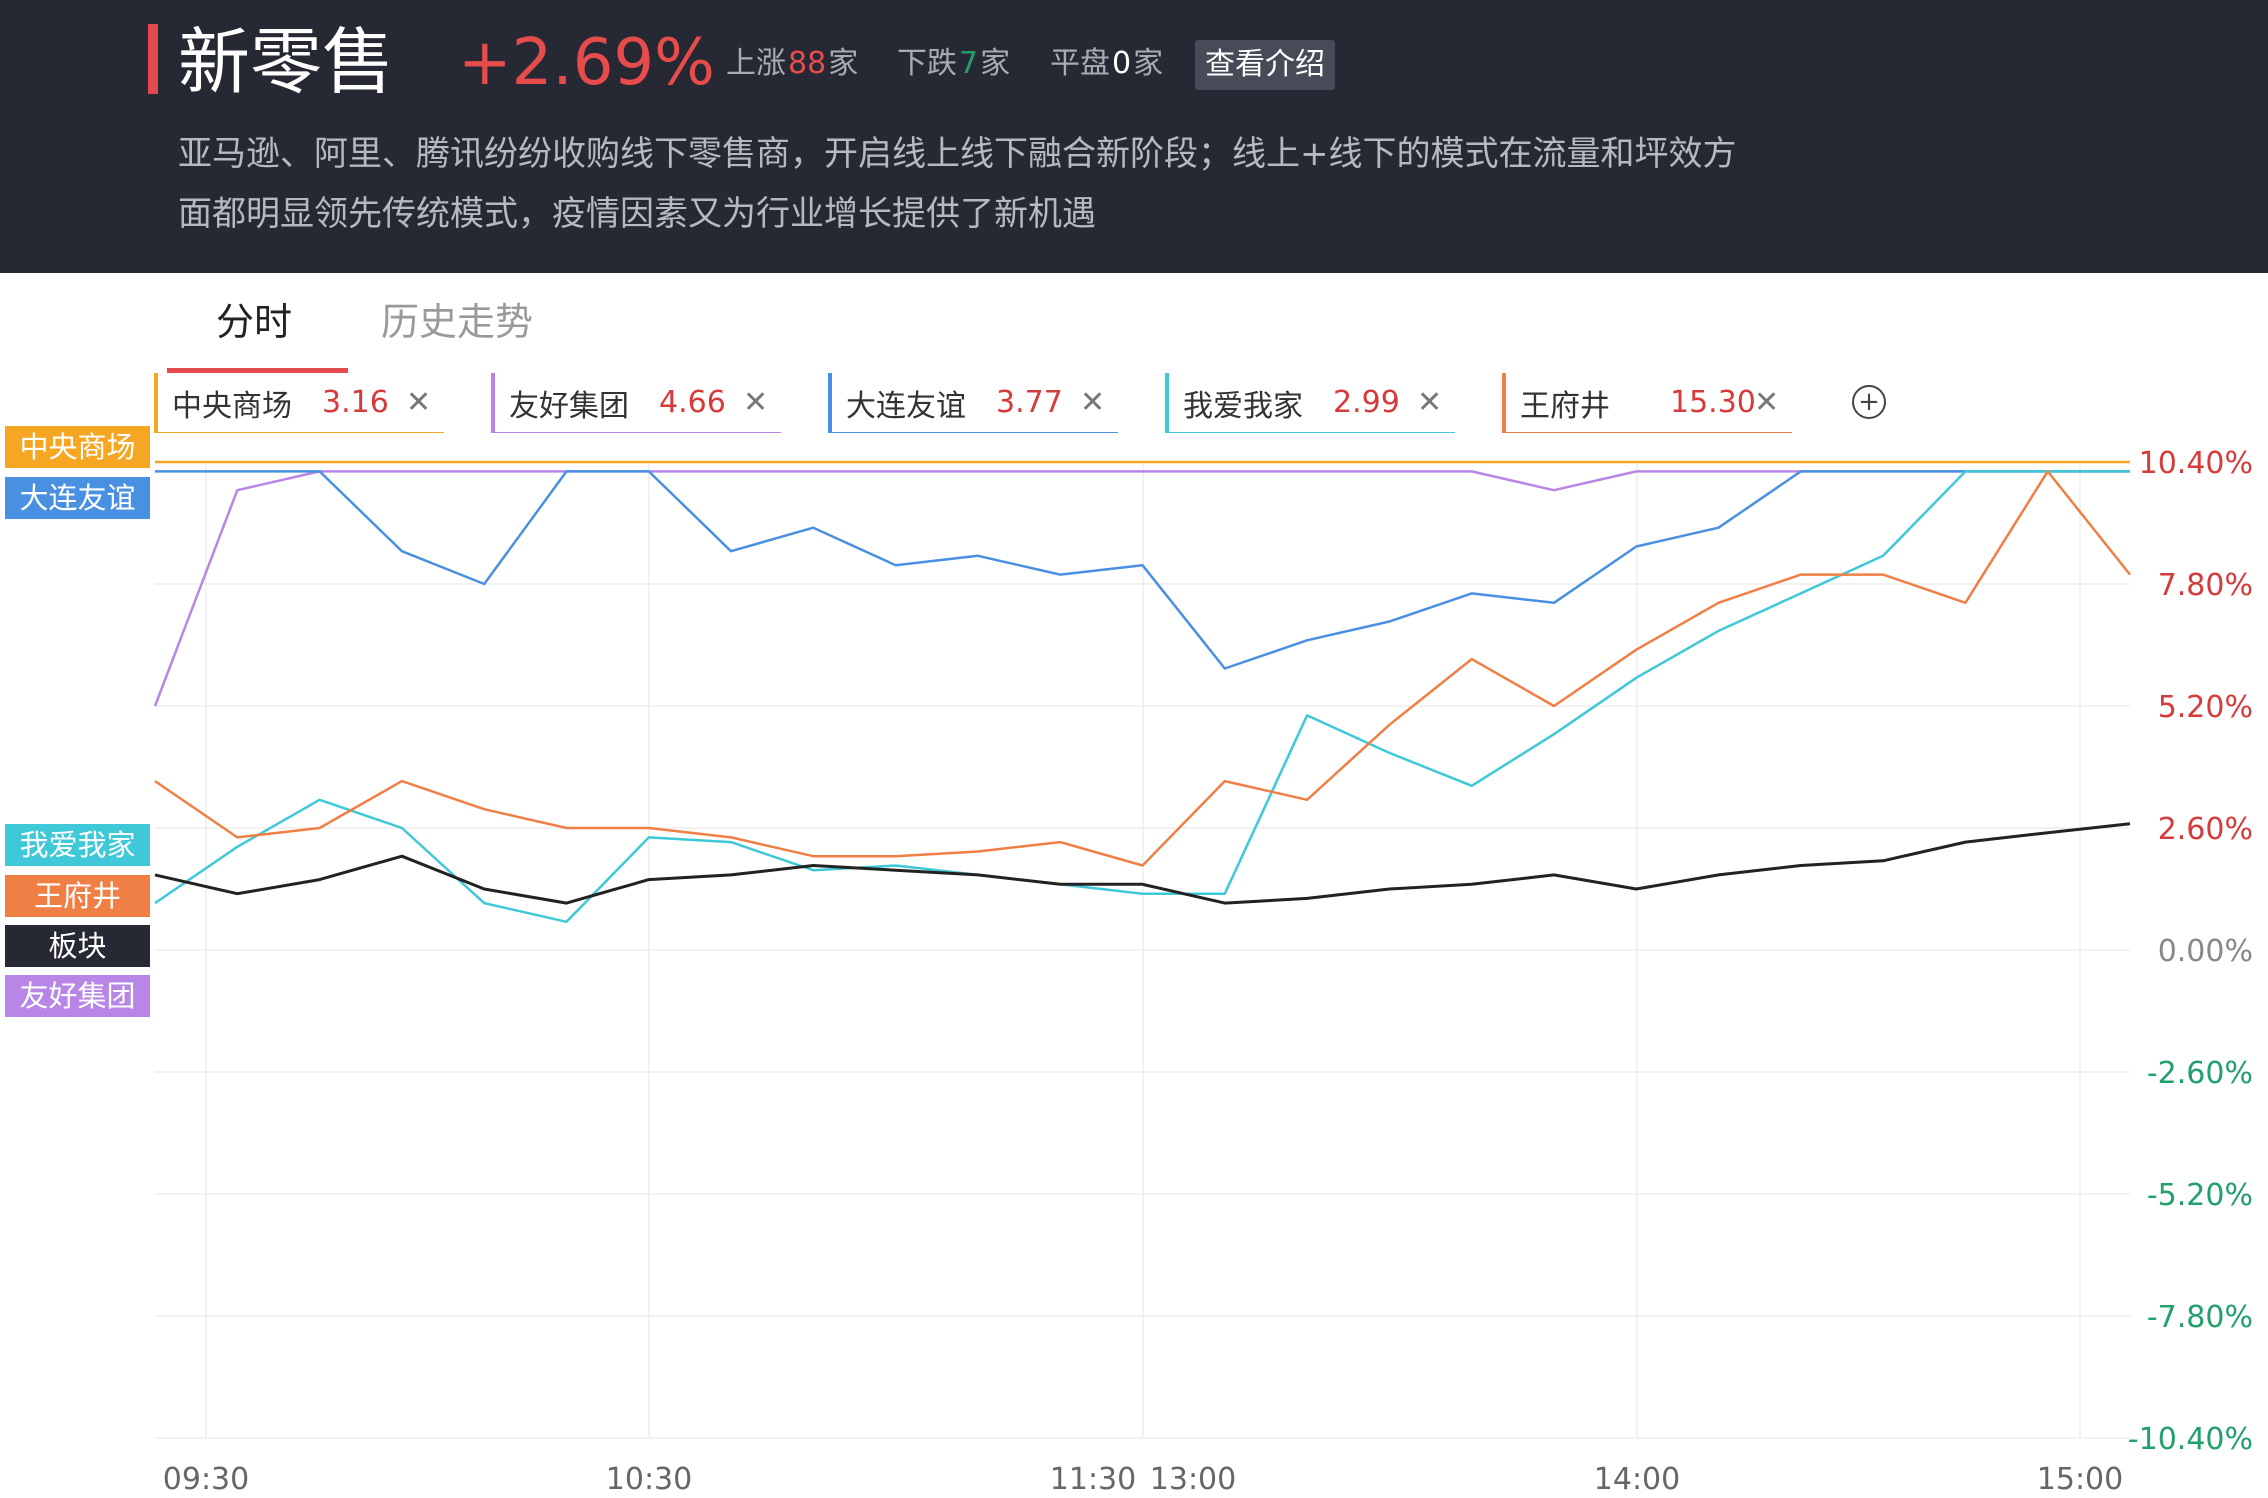 The height and width of the screenshot is (1498, 2268). What do you see at coordinates (77, 845) in the screenshot?
I see `legend-woai: 我爱我家` at bounding box center [77, 845].